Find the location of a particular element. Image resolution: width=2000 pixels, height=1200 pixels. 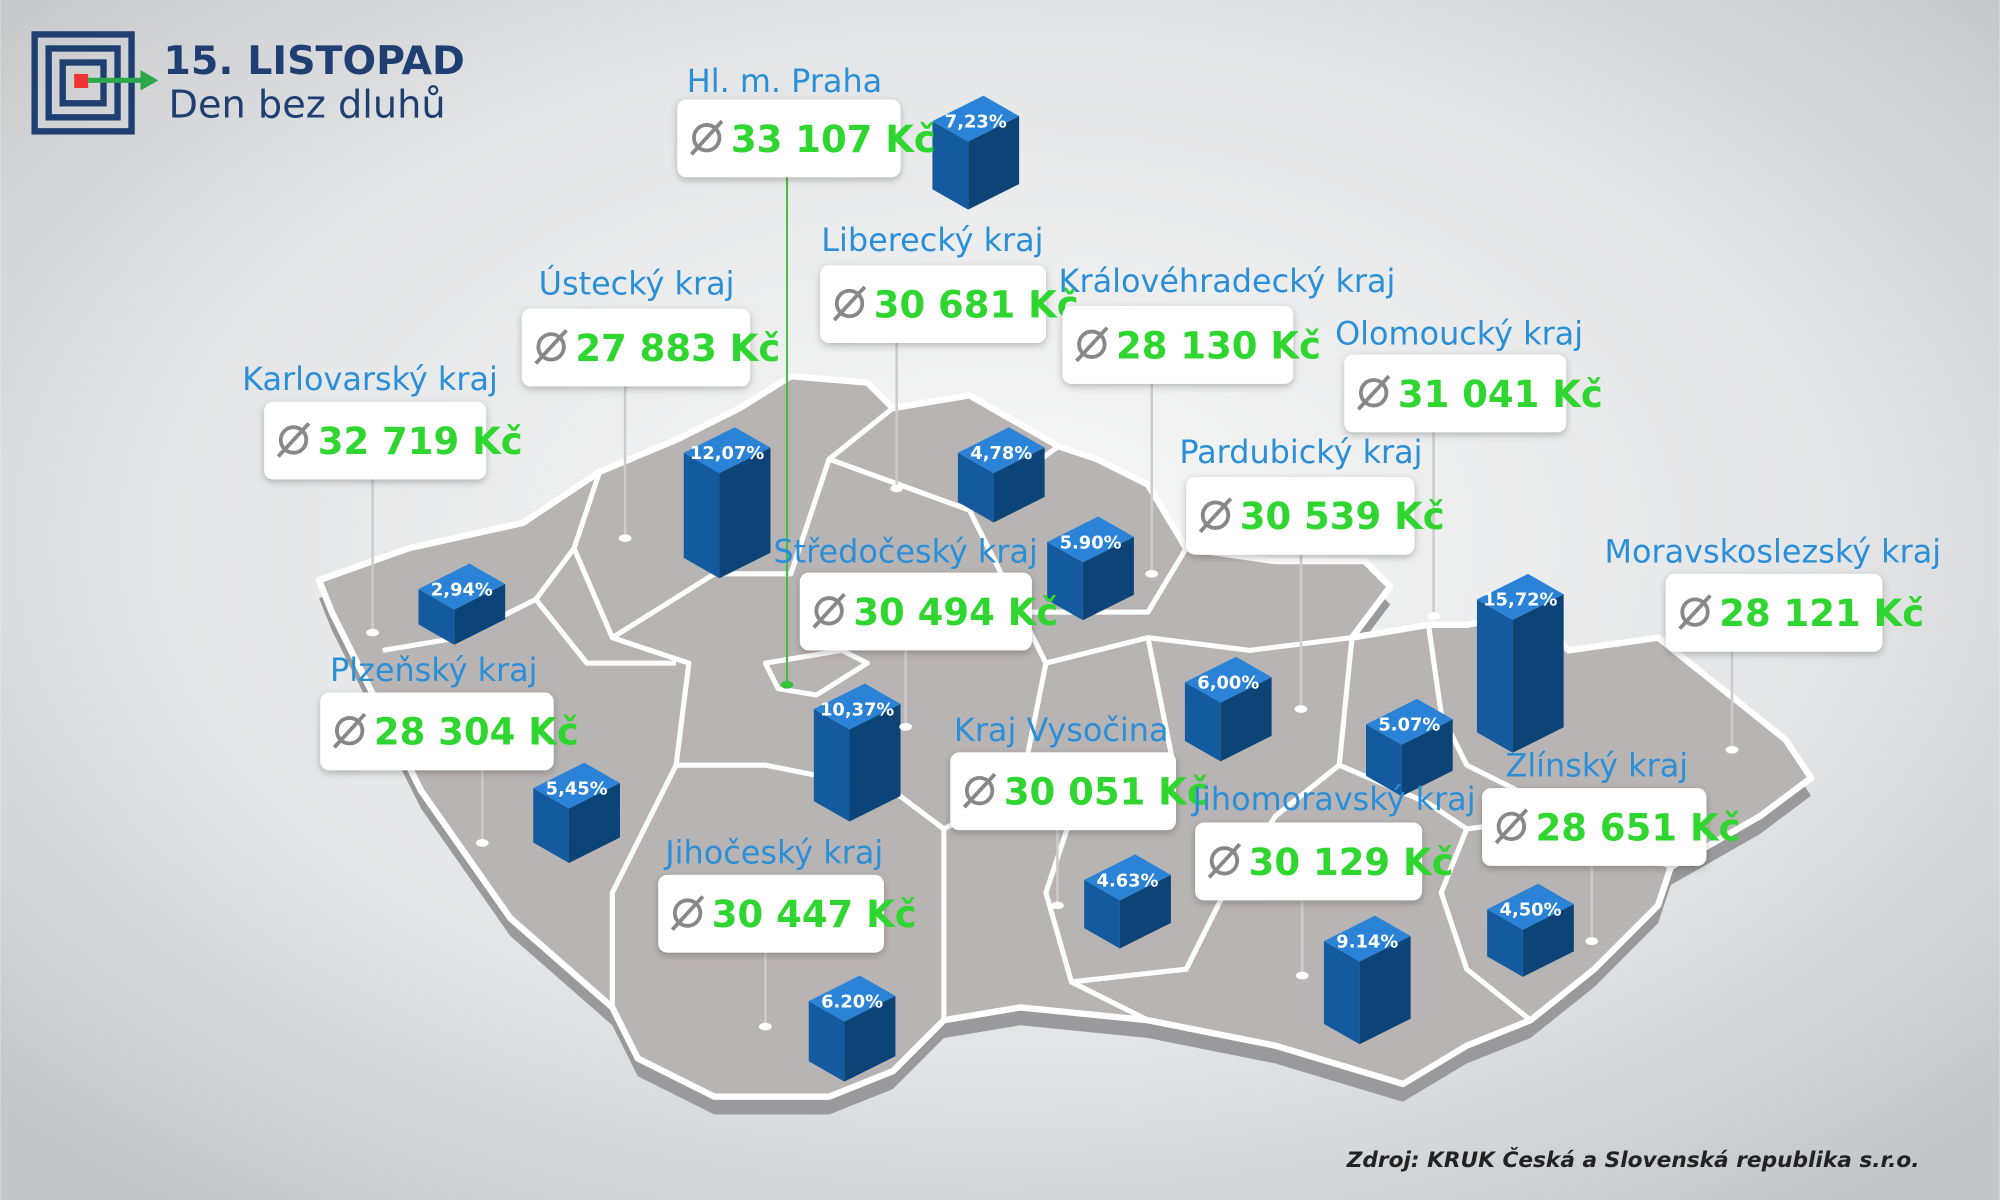

region-average: 30 494 Kč is located at coordinates (955, 612).